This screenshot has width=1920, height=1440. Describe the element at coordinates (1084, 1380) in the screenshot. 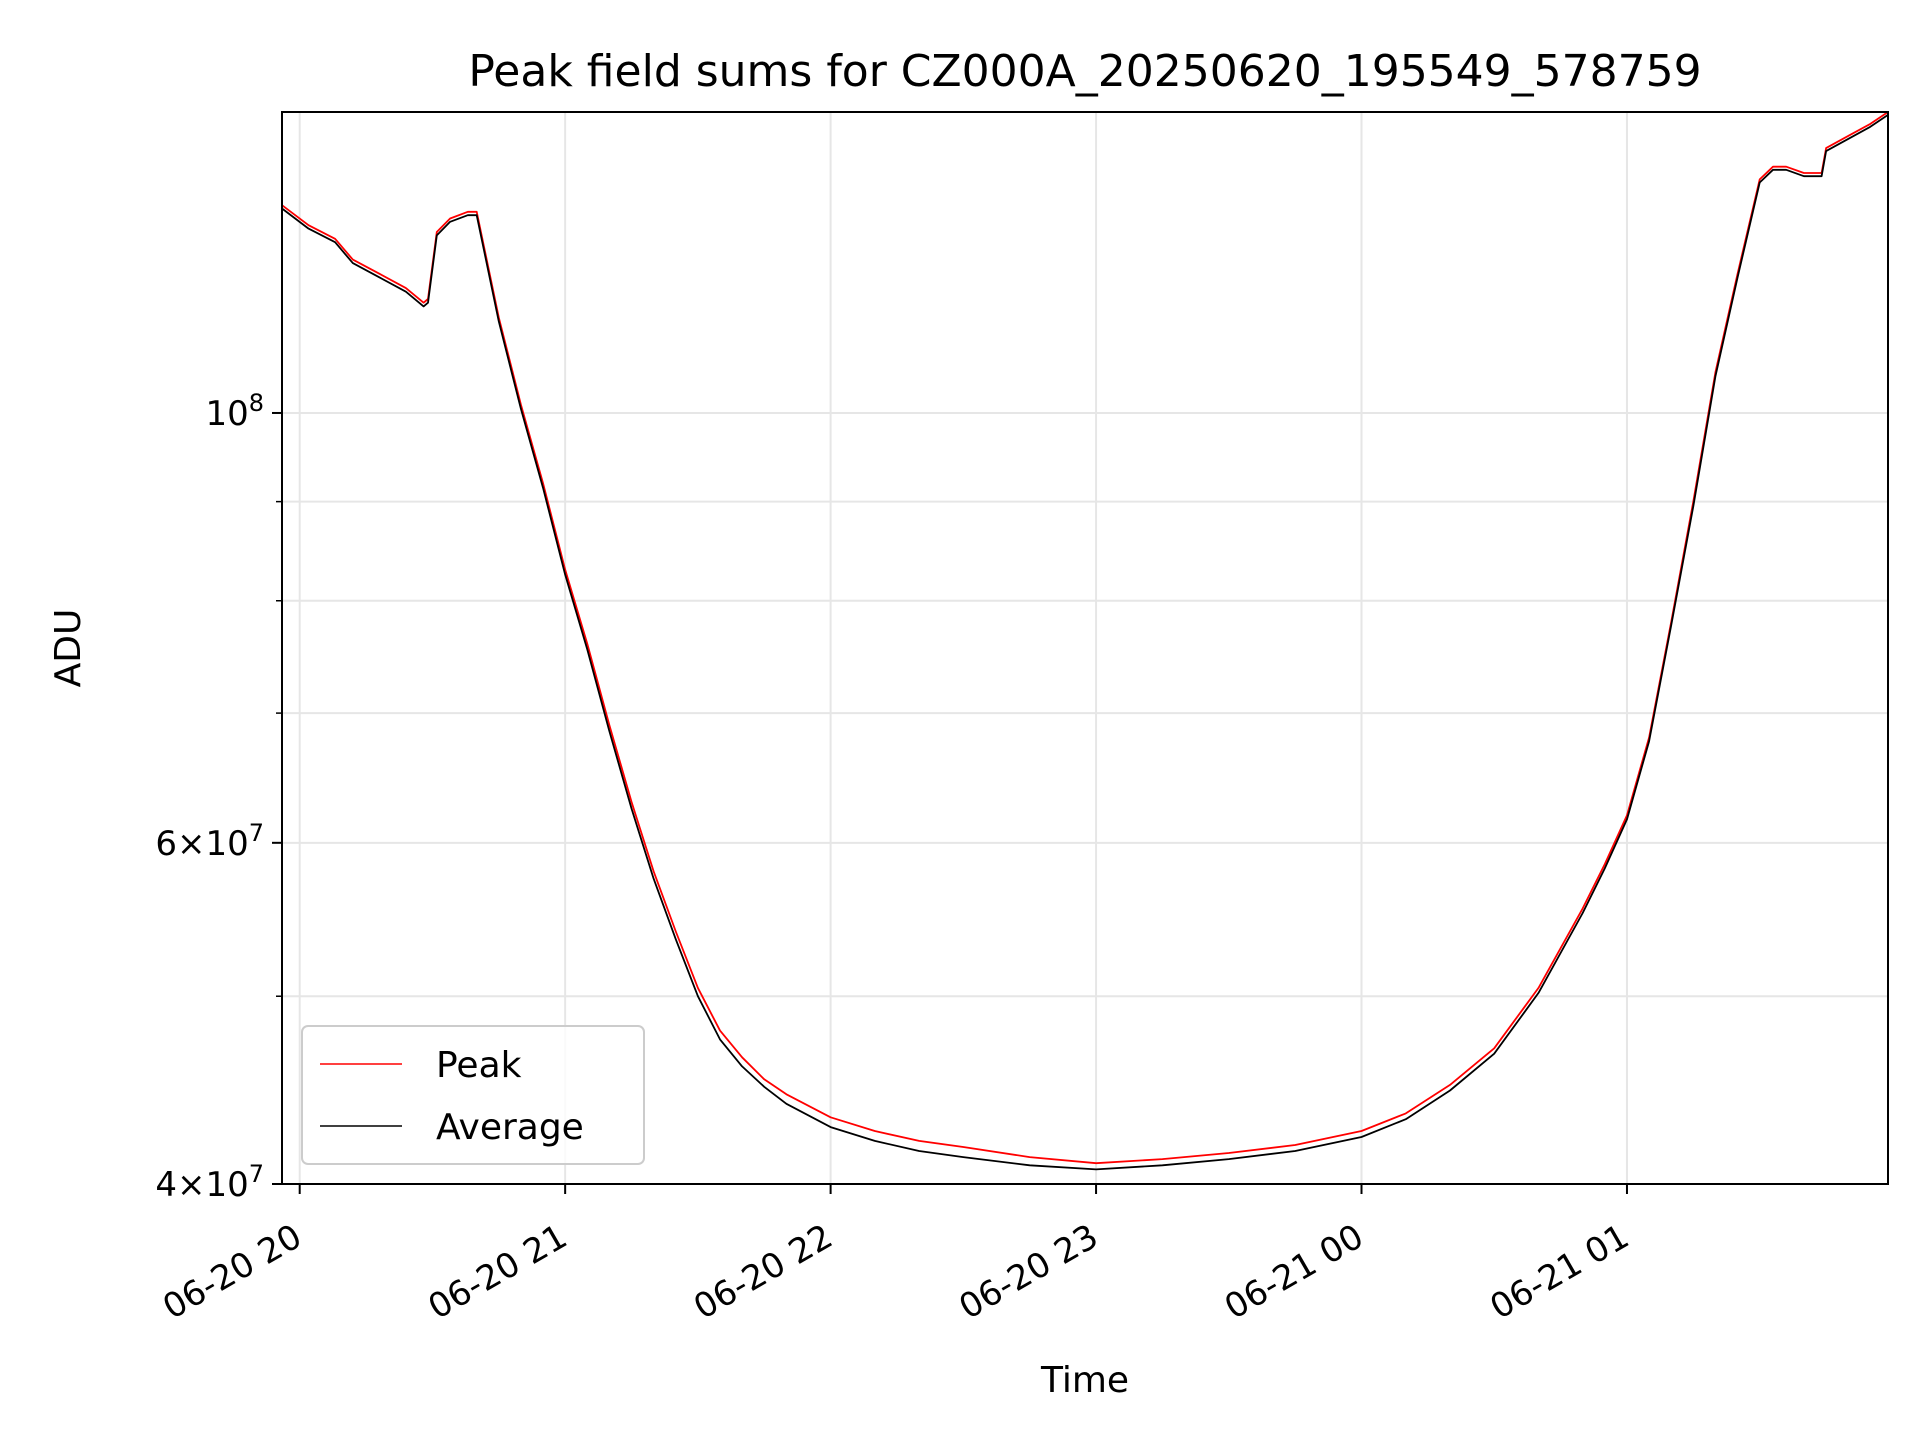

I see `x-axis-title: Time` at that location.